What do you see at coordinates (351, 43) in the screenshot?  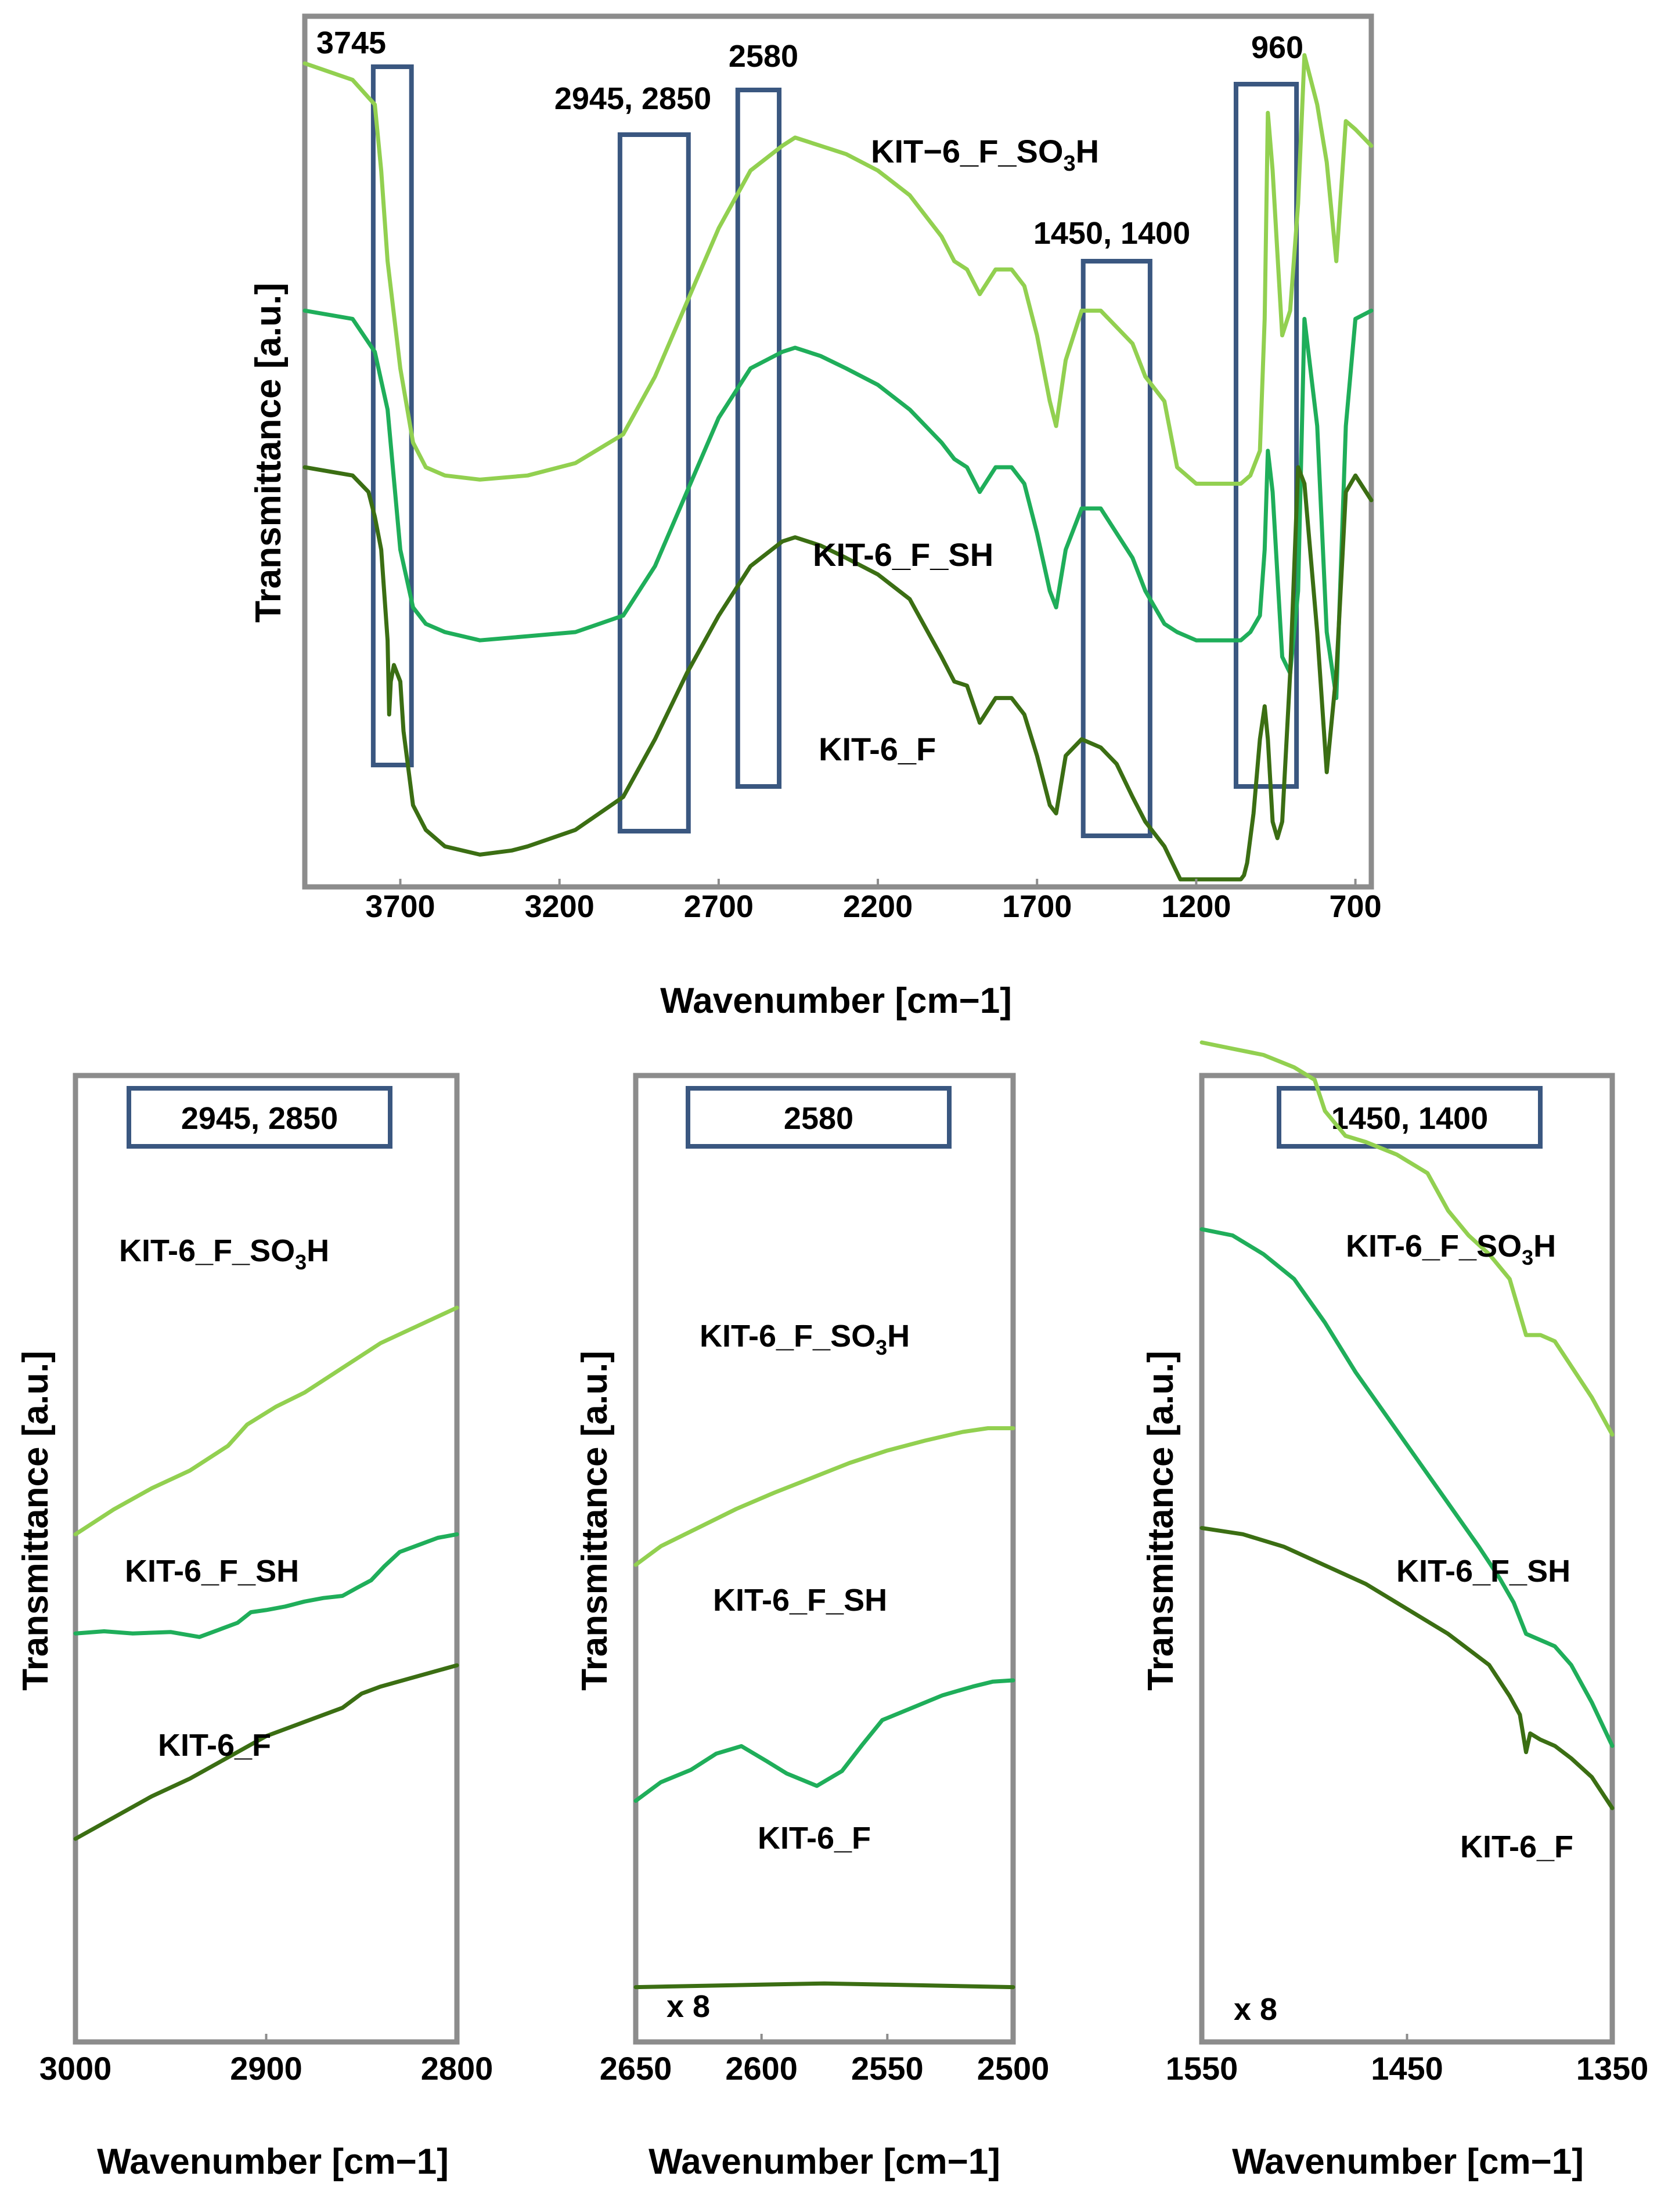 I see `band-label-3745: 3745` at bounding box center [351, 43].